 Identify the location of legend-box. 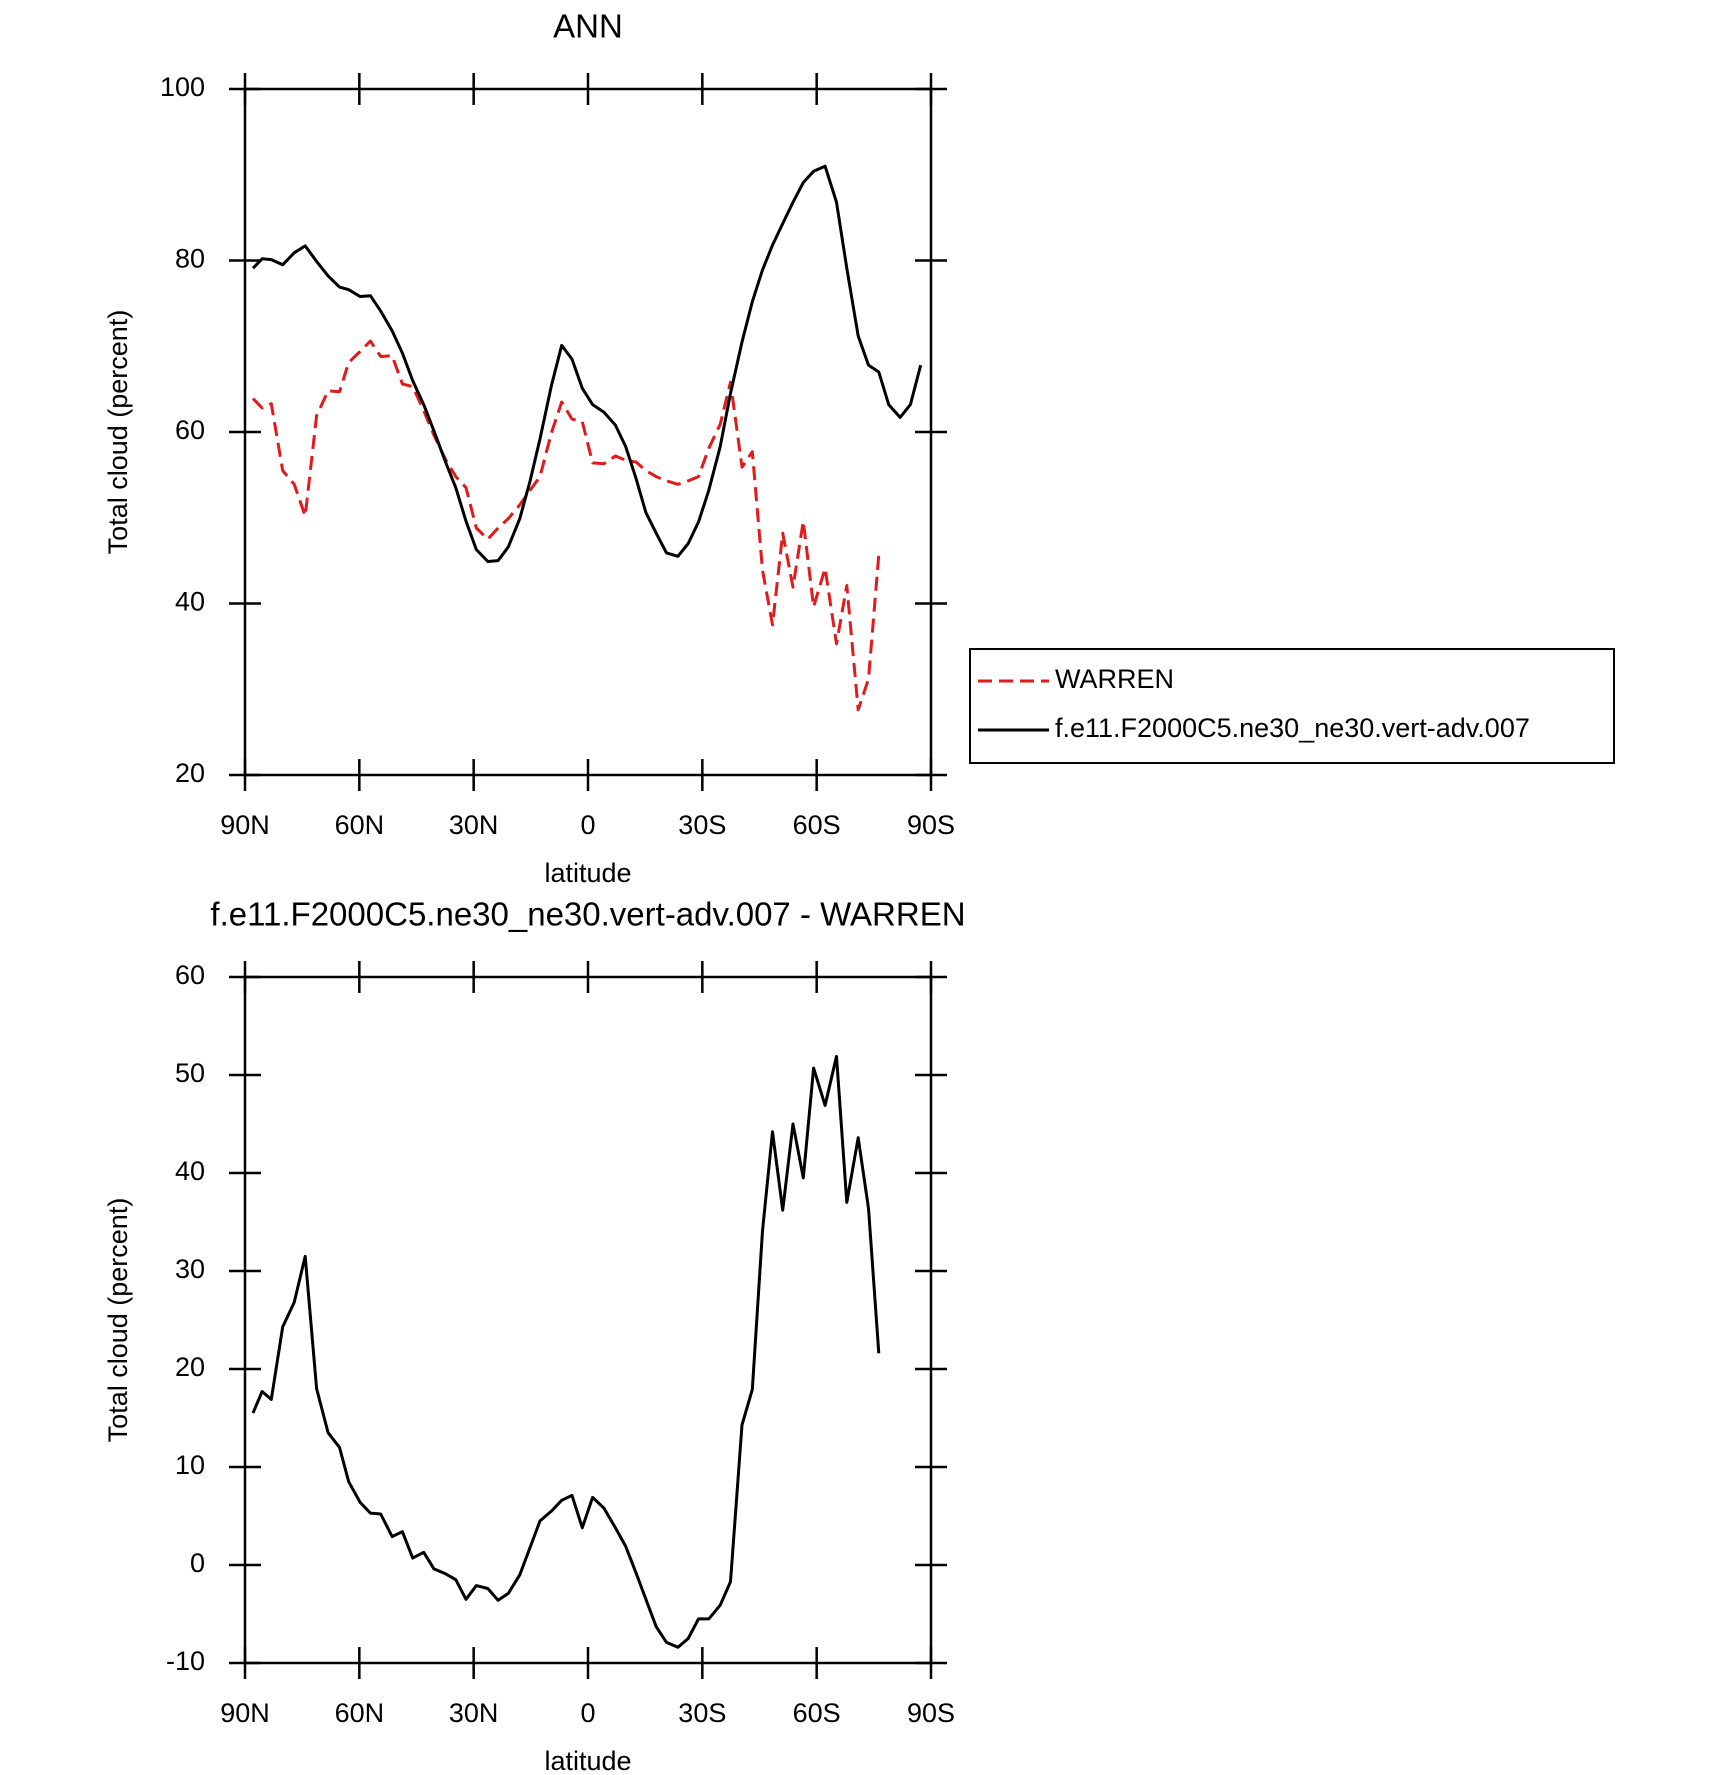
(1292, 706).